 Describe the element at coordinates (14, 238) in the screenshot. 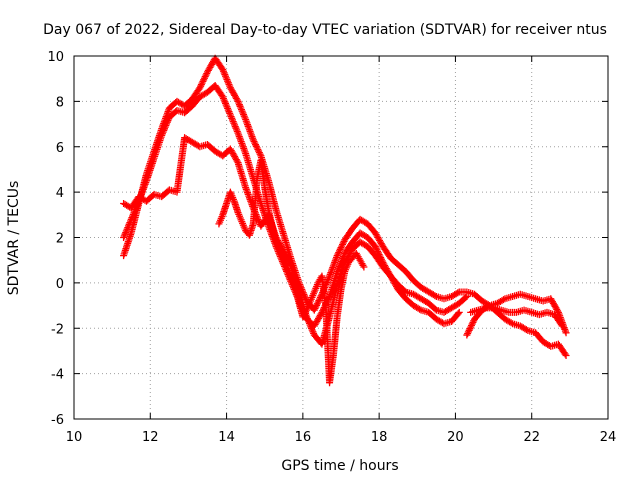

I see `y-axis-title: SDTVAR / TECUs` at that location.